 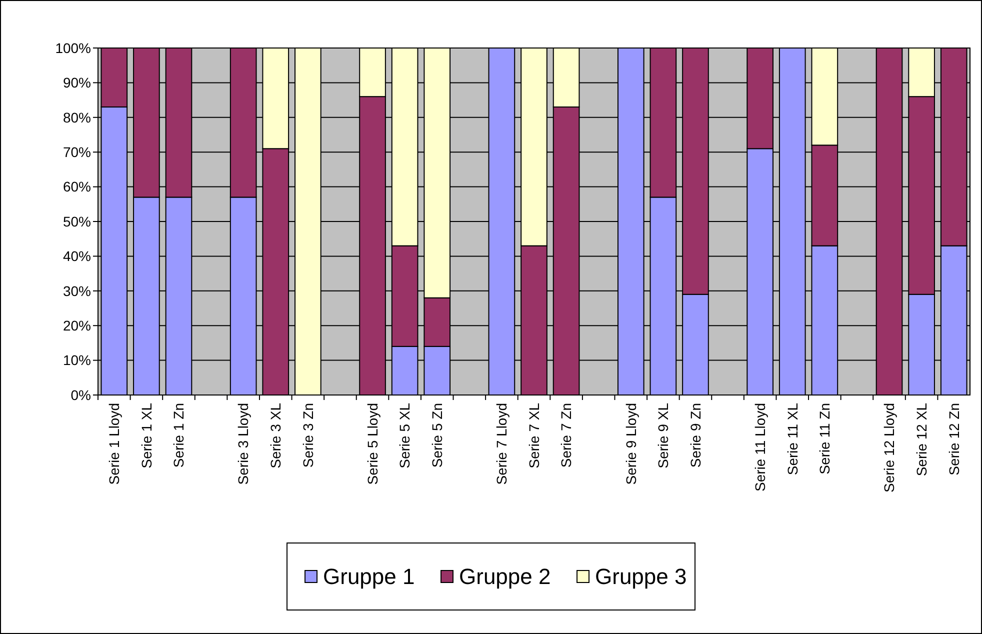 What do you see at coordinates (404, 435) in the screenshot?
I see `x-tick-label: Serie 5 XL` at bounding box center [404, 435].